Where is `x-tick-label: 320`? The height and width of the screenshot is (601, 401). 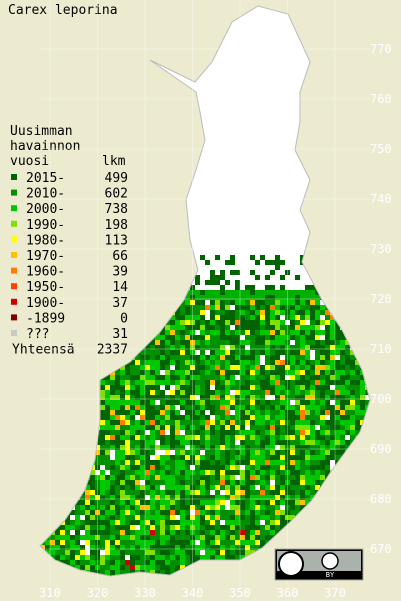
x-tick-label: 320 is located at coordinates (98, 593).